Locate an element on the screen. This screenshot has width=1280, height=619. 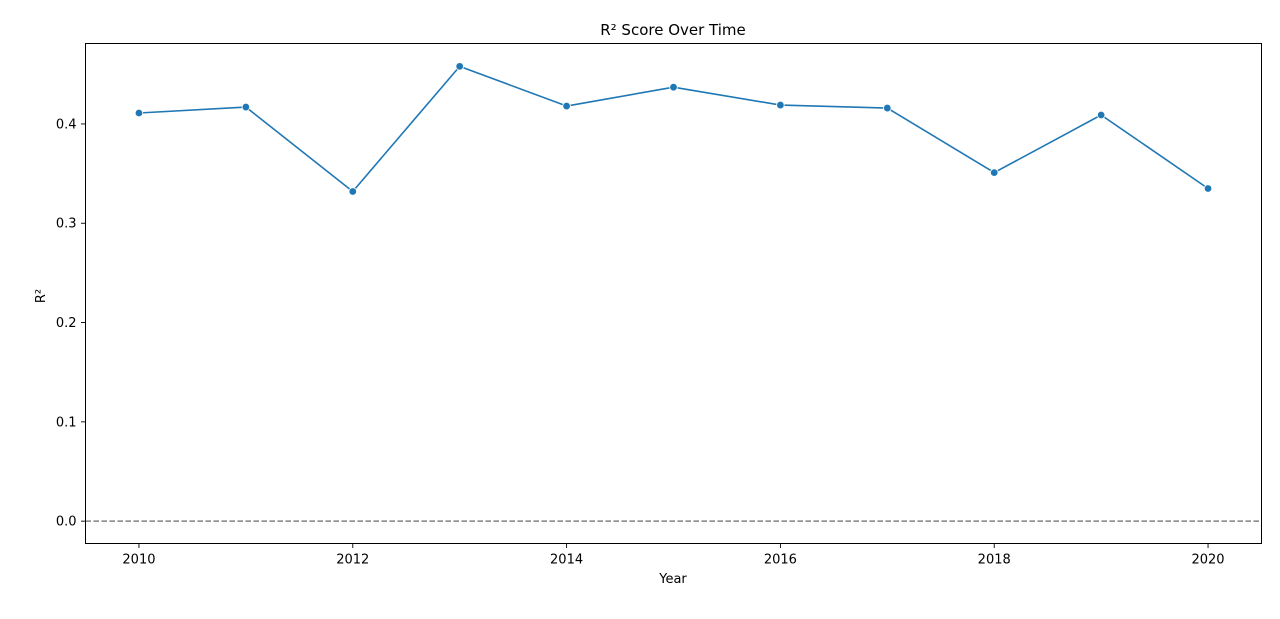
y-tick-label: 0.4 is located at coordinates (66, 124).